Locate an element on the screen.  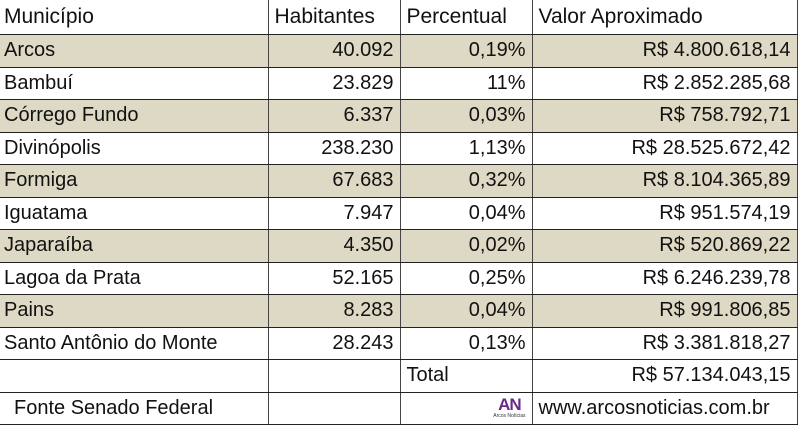
total-row: Total R$ 57.134.043,15 is located at coordinates (399, 376).